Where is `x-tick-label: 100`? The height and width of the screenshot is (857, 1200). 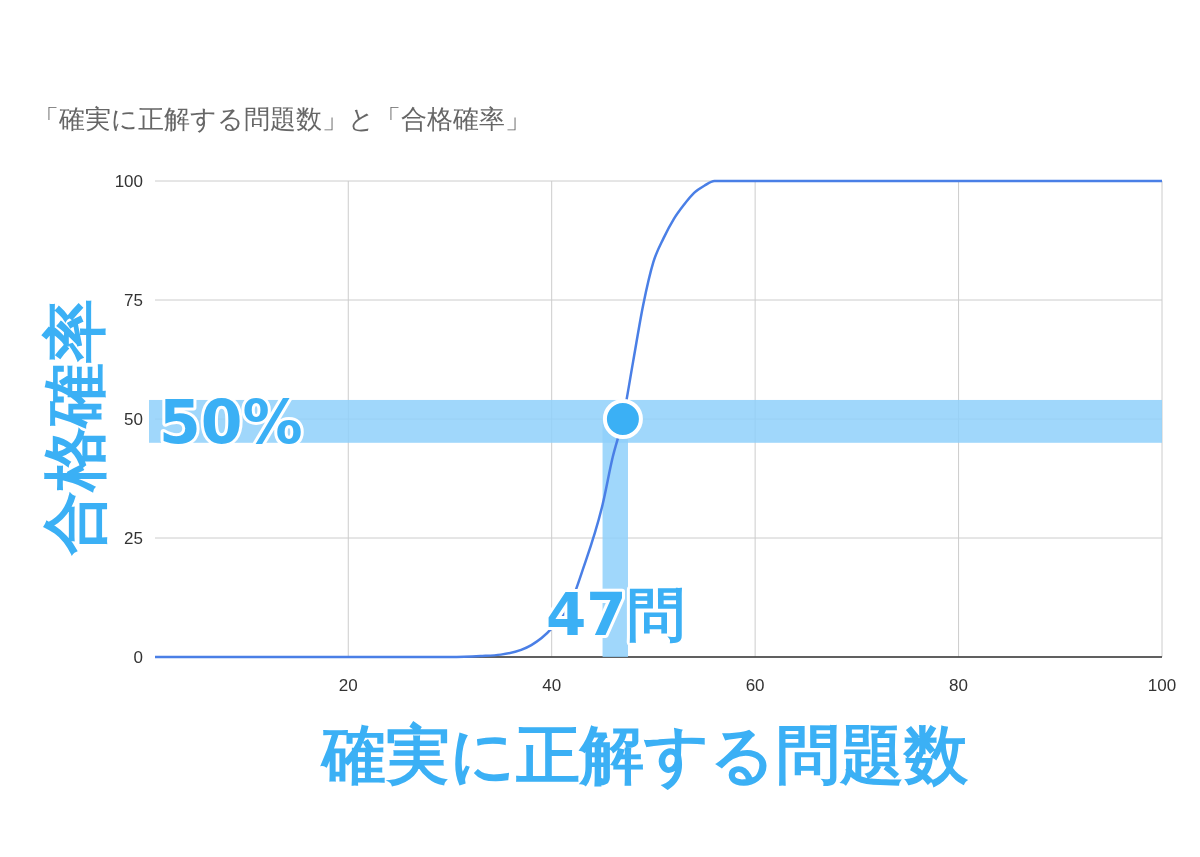
x-tick-label: 100 is located at coordinates (1162, 685).